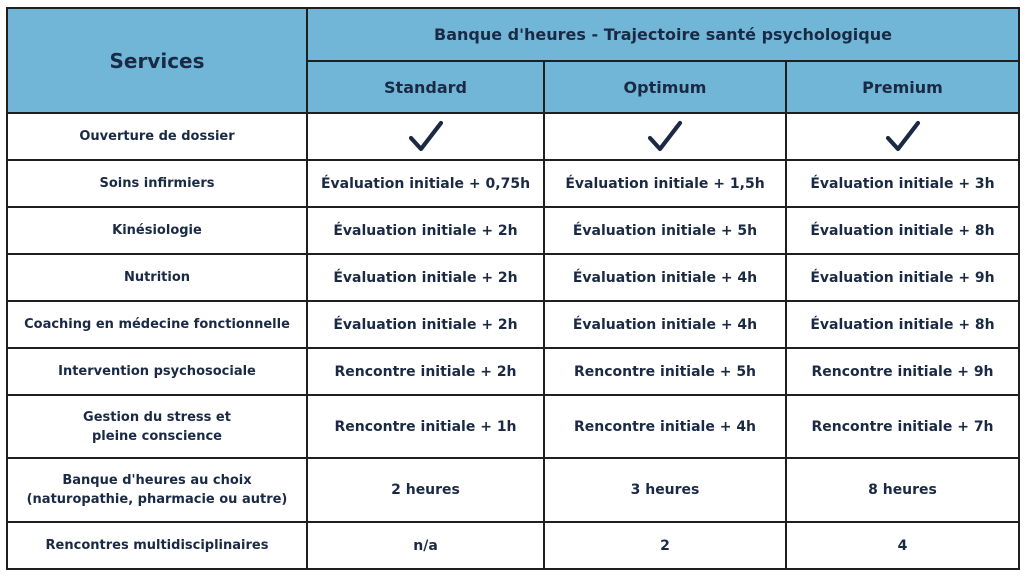  Describe the element at coordinates (157, 480) in the screenshot. I see `service-label: Banque d'heures au choix` at that location.